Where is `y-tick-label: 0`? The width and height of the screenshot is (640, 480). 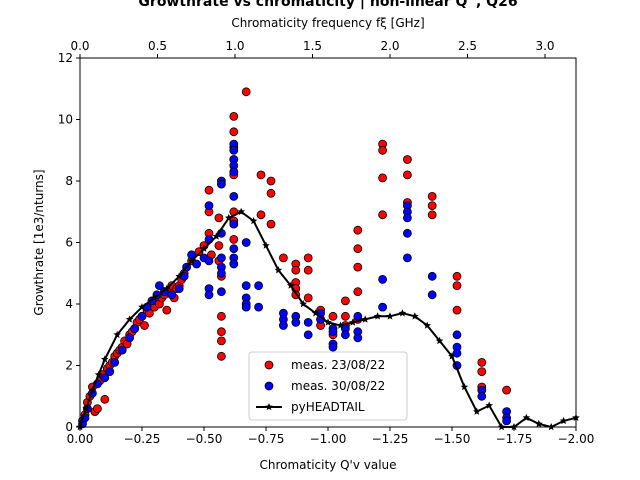
y-tick-label: 0 is located at coordinates (69, 427).